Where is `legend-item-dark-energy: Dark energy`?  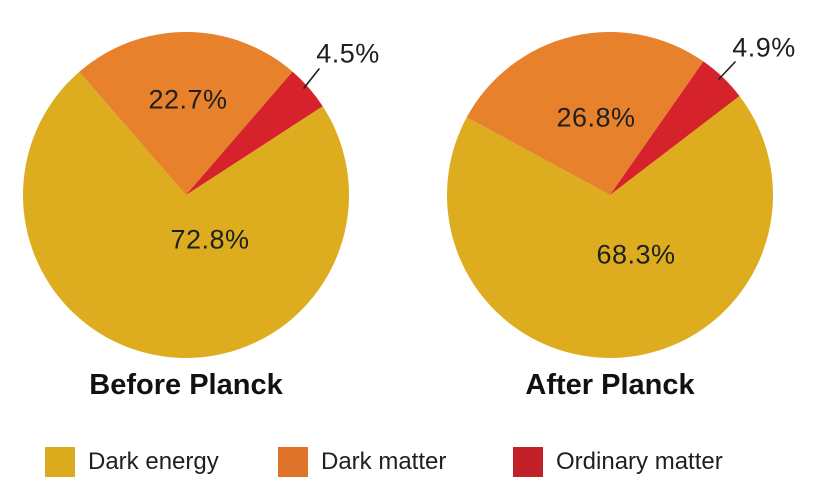 legend-item-dark-energy: Dark energy is located at coordinates (132, 462).